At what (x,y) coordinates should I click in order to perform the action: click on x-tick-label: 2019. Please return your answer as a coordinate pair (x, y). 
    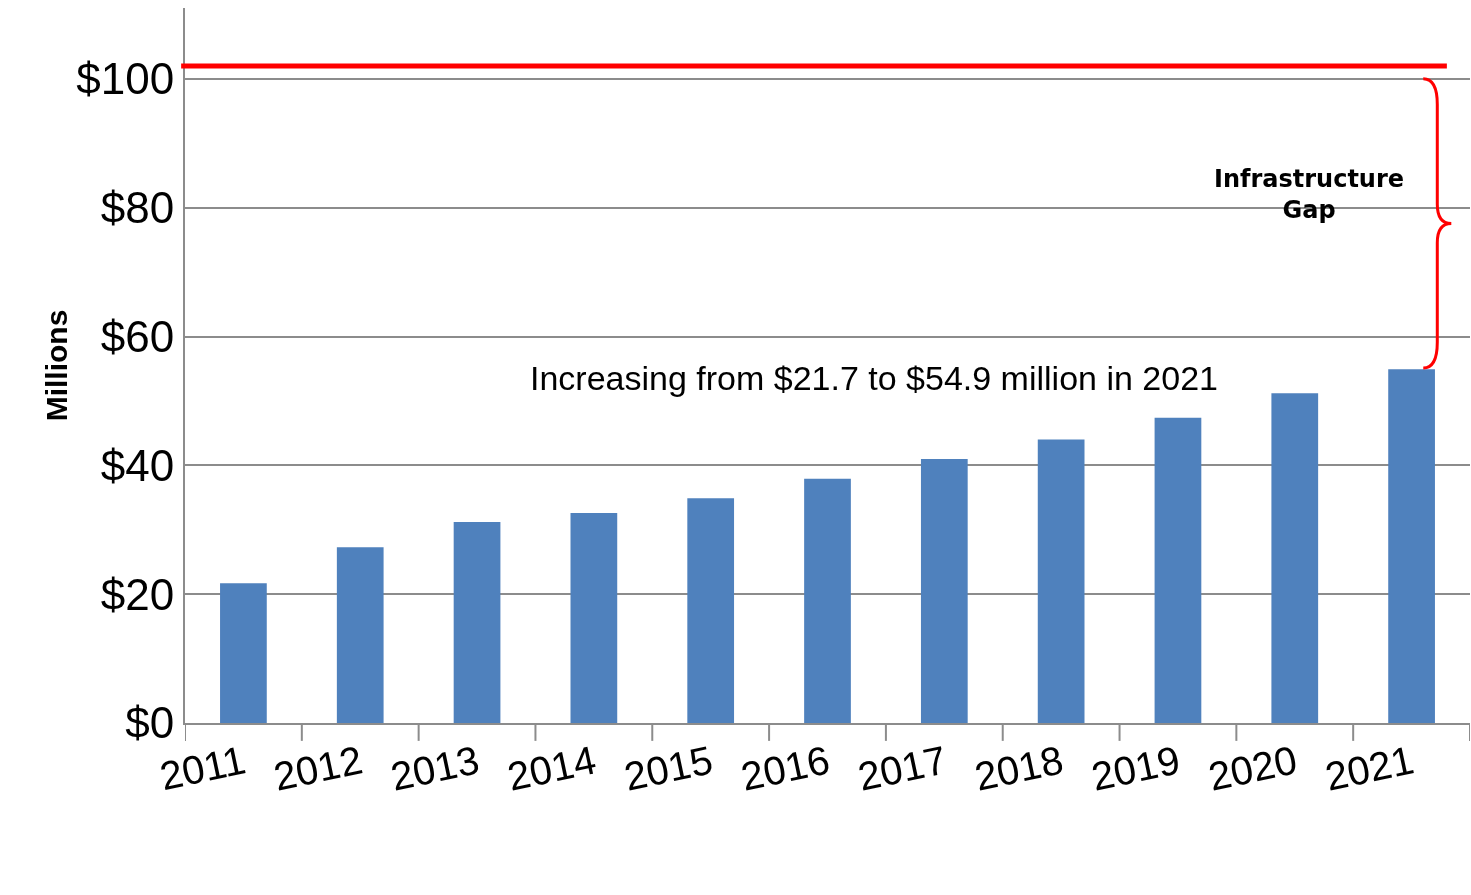
    Looking at the image, I should click on (1135, 768).